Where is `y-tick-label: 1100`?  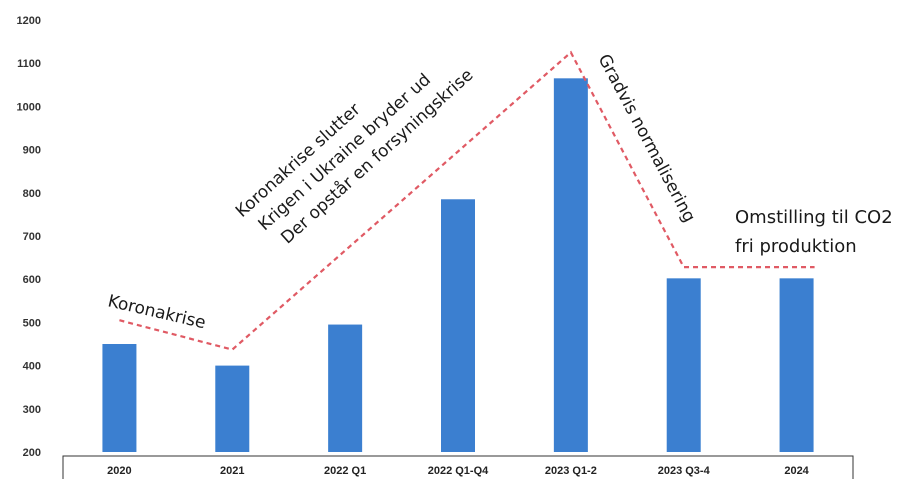 y-tick-label: 1100 is located at coordinates (29, 64).